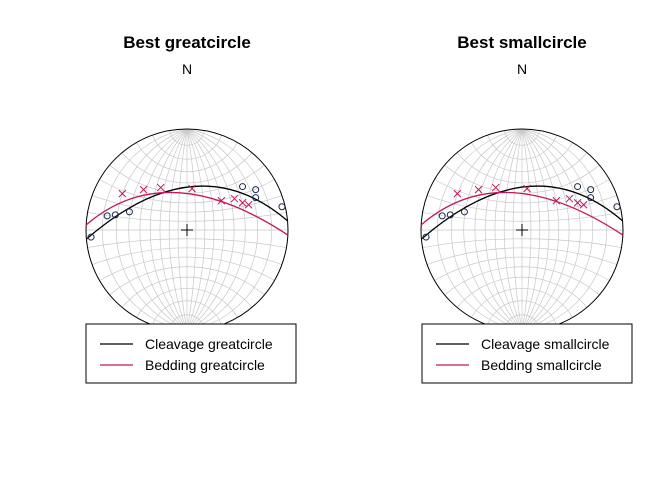  I want to click on chart-title: Best greatcircle, so click(187, 42).